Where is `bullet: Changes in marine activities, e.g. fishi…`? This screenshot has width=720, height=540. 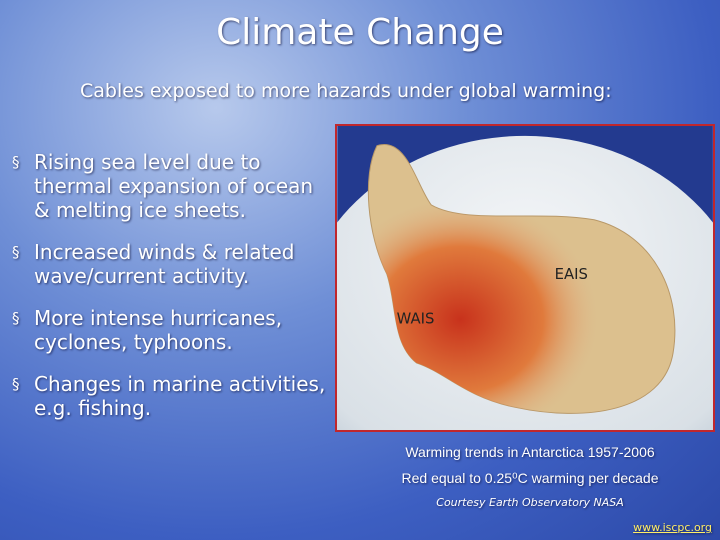
bullet: Changes in marine activities, e.g. fishi… is located at coordinates (172, 396).